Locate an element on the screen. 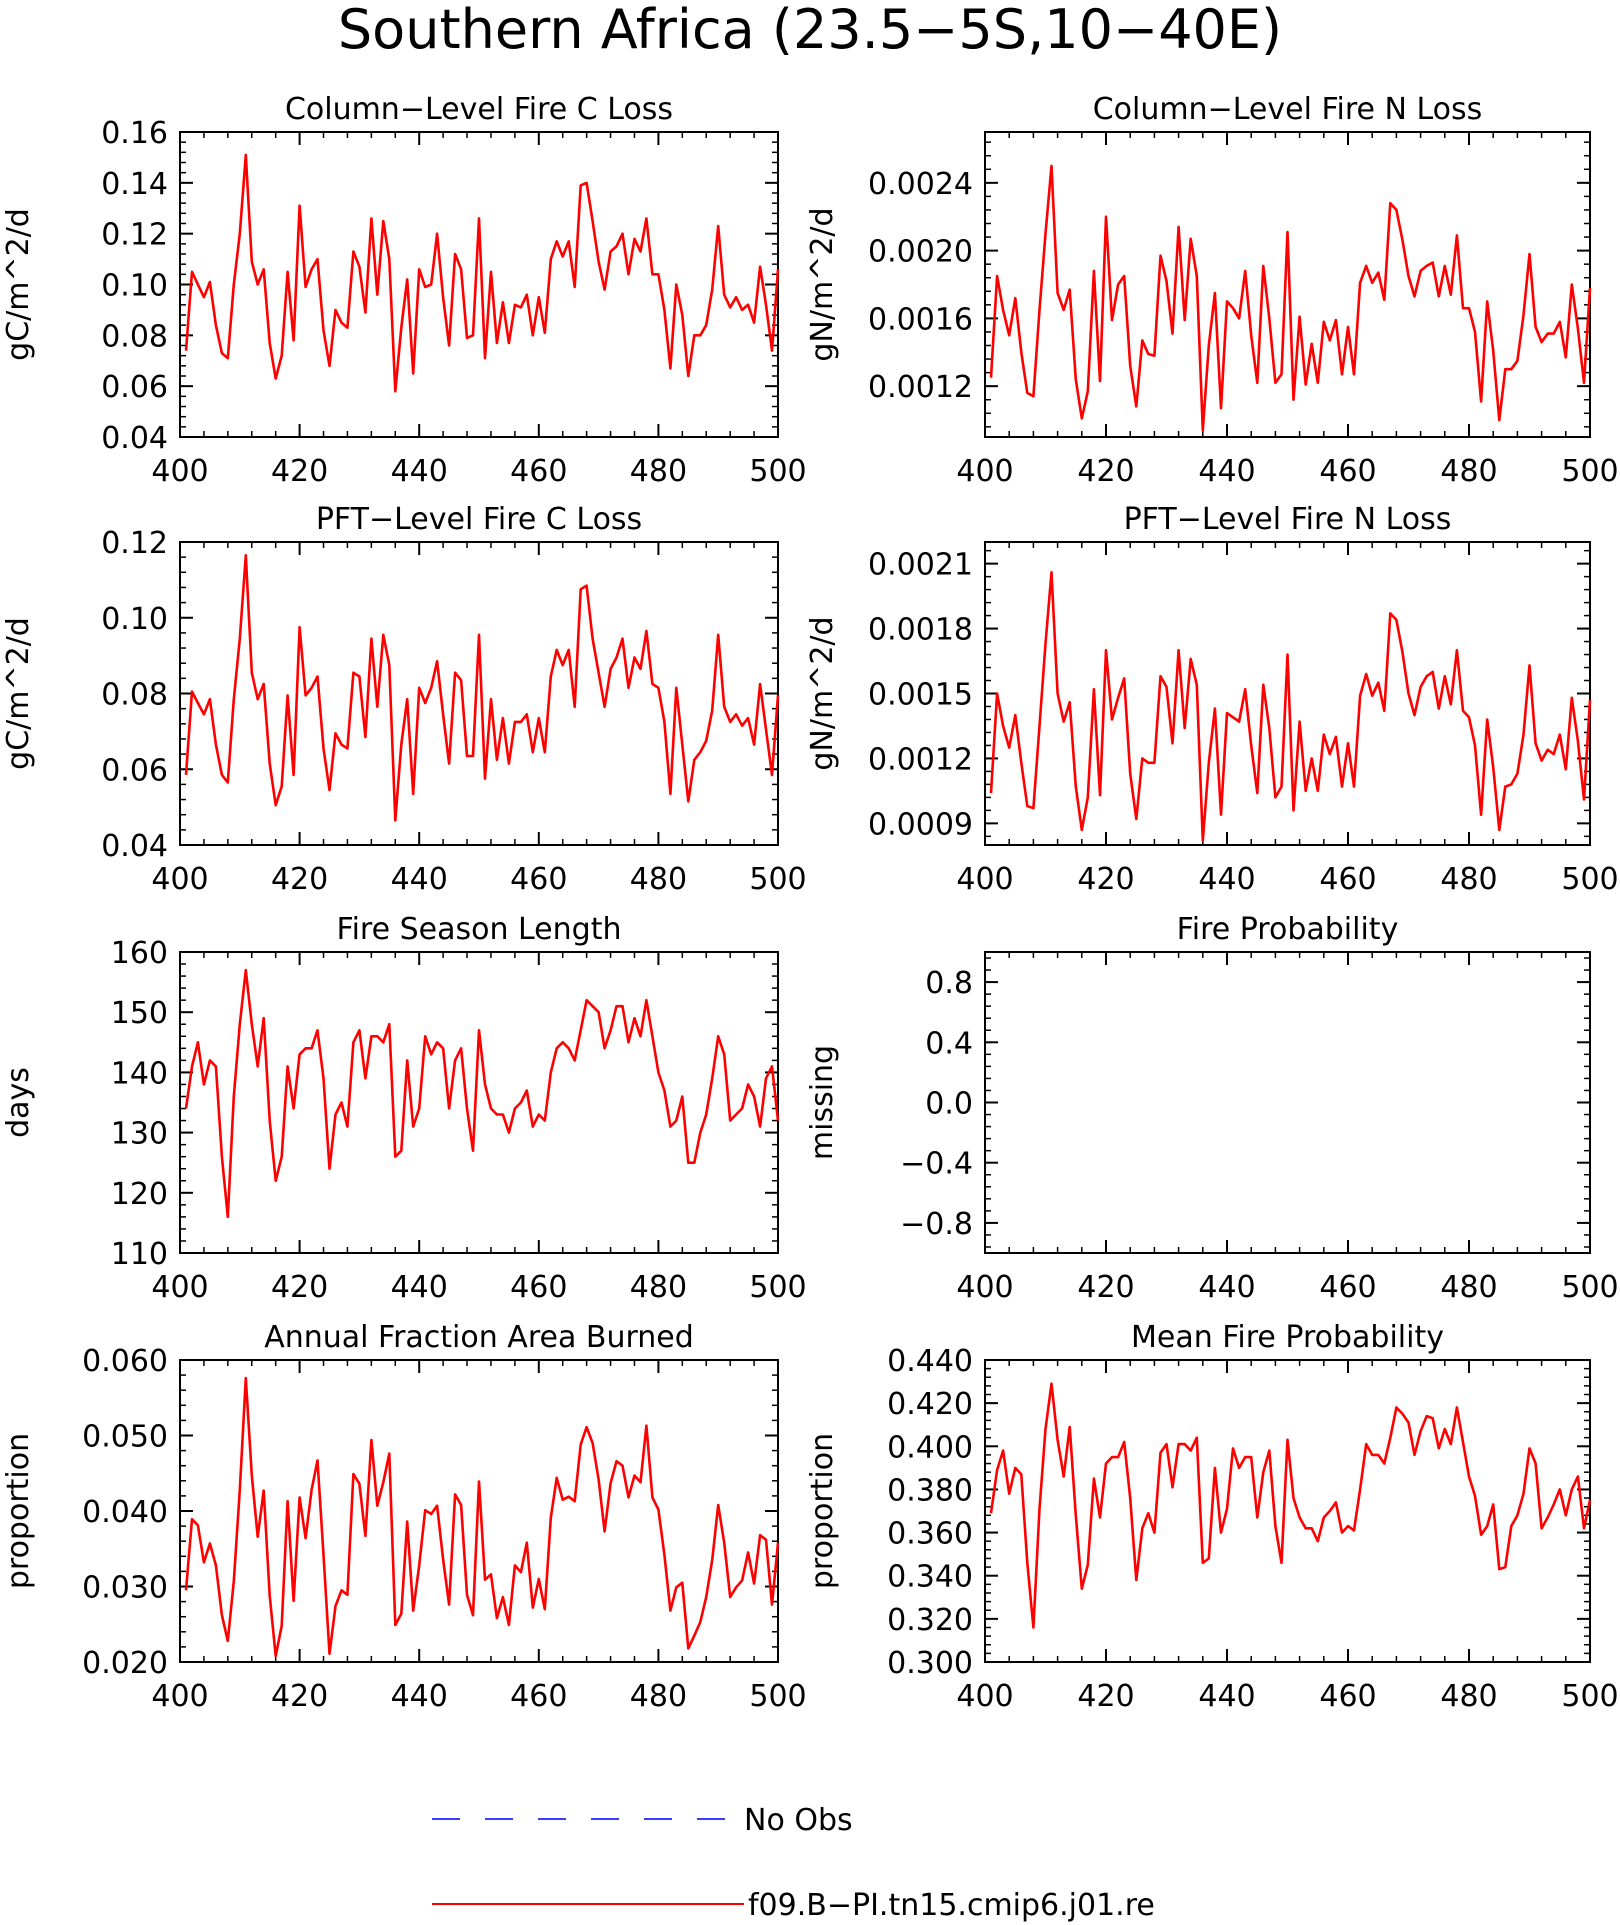  y-tick-label: 150 is located at coordinates (139, 1013).